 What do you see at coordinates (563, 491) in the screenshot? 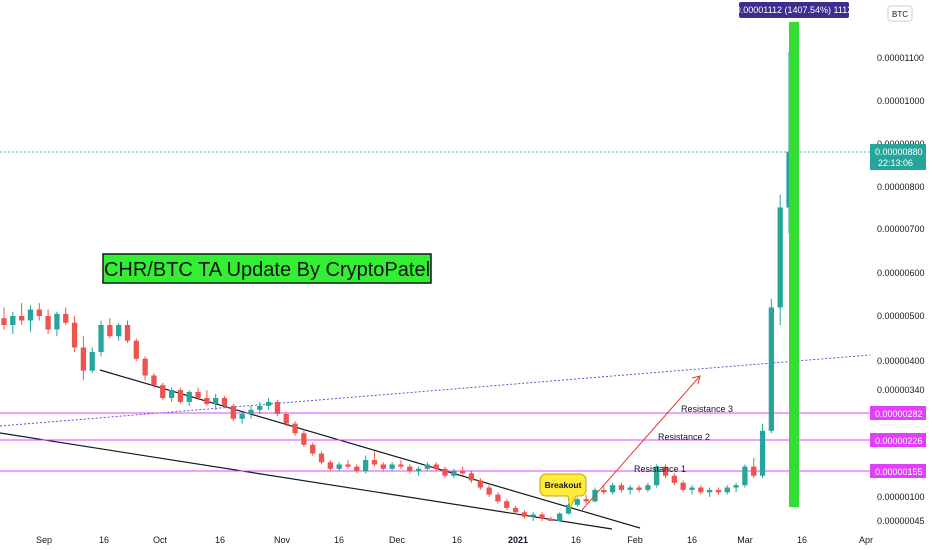
I see `breakout-callout: Breakout` at bounding box center [563, 491].